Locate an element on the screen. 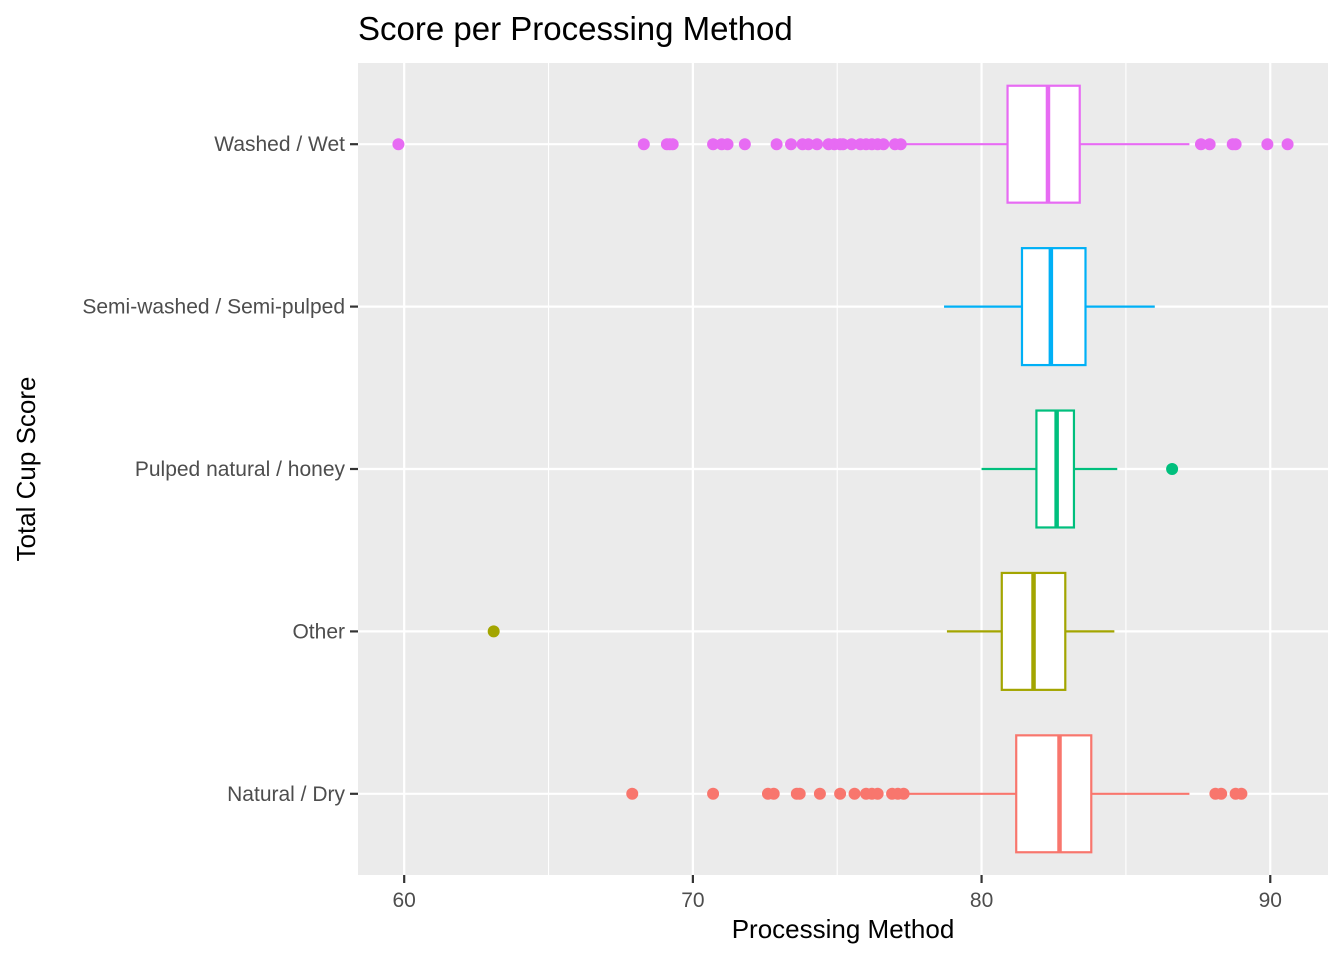  y-axis-title: Total Cup Score is located at coordinates (26, 469).